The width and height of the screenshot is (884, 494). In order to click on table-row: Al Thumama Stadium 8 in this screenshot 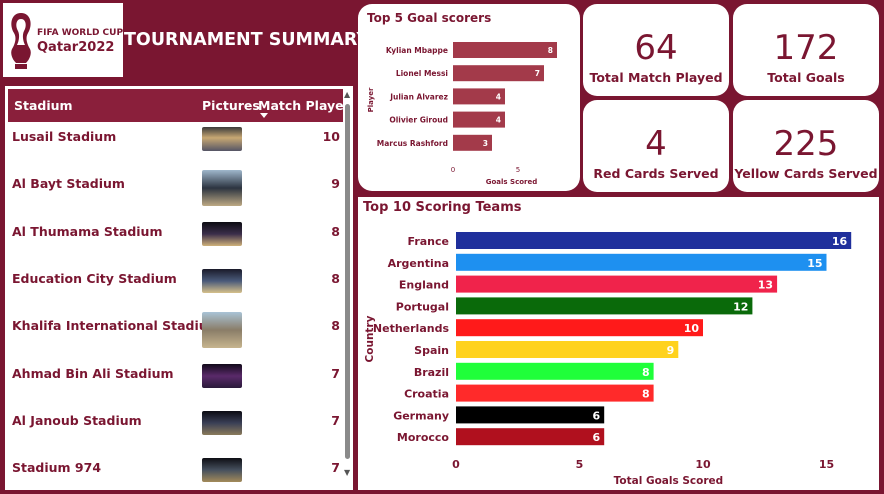, I will do `click(175, 244)`.